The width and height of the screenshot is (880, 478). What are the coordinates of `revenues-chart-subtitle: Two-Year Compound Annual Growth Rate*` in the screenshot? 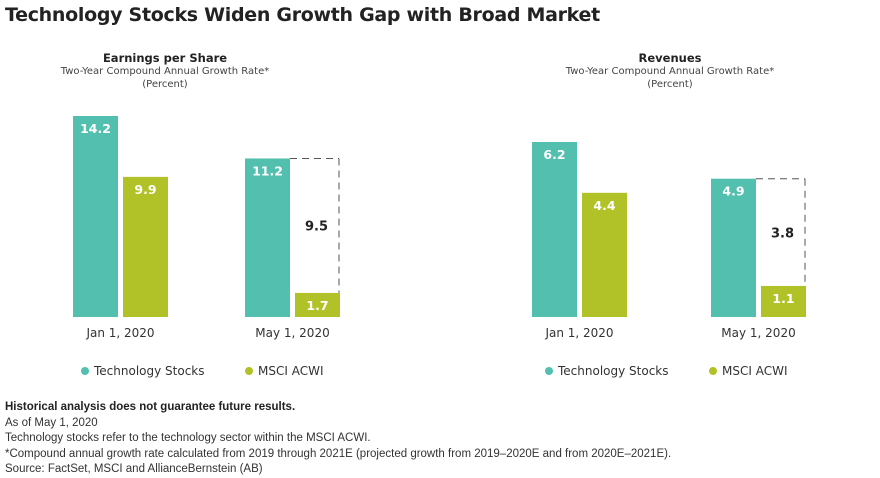 It's located at (670, 71).